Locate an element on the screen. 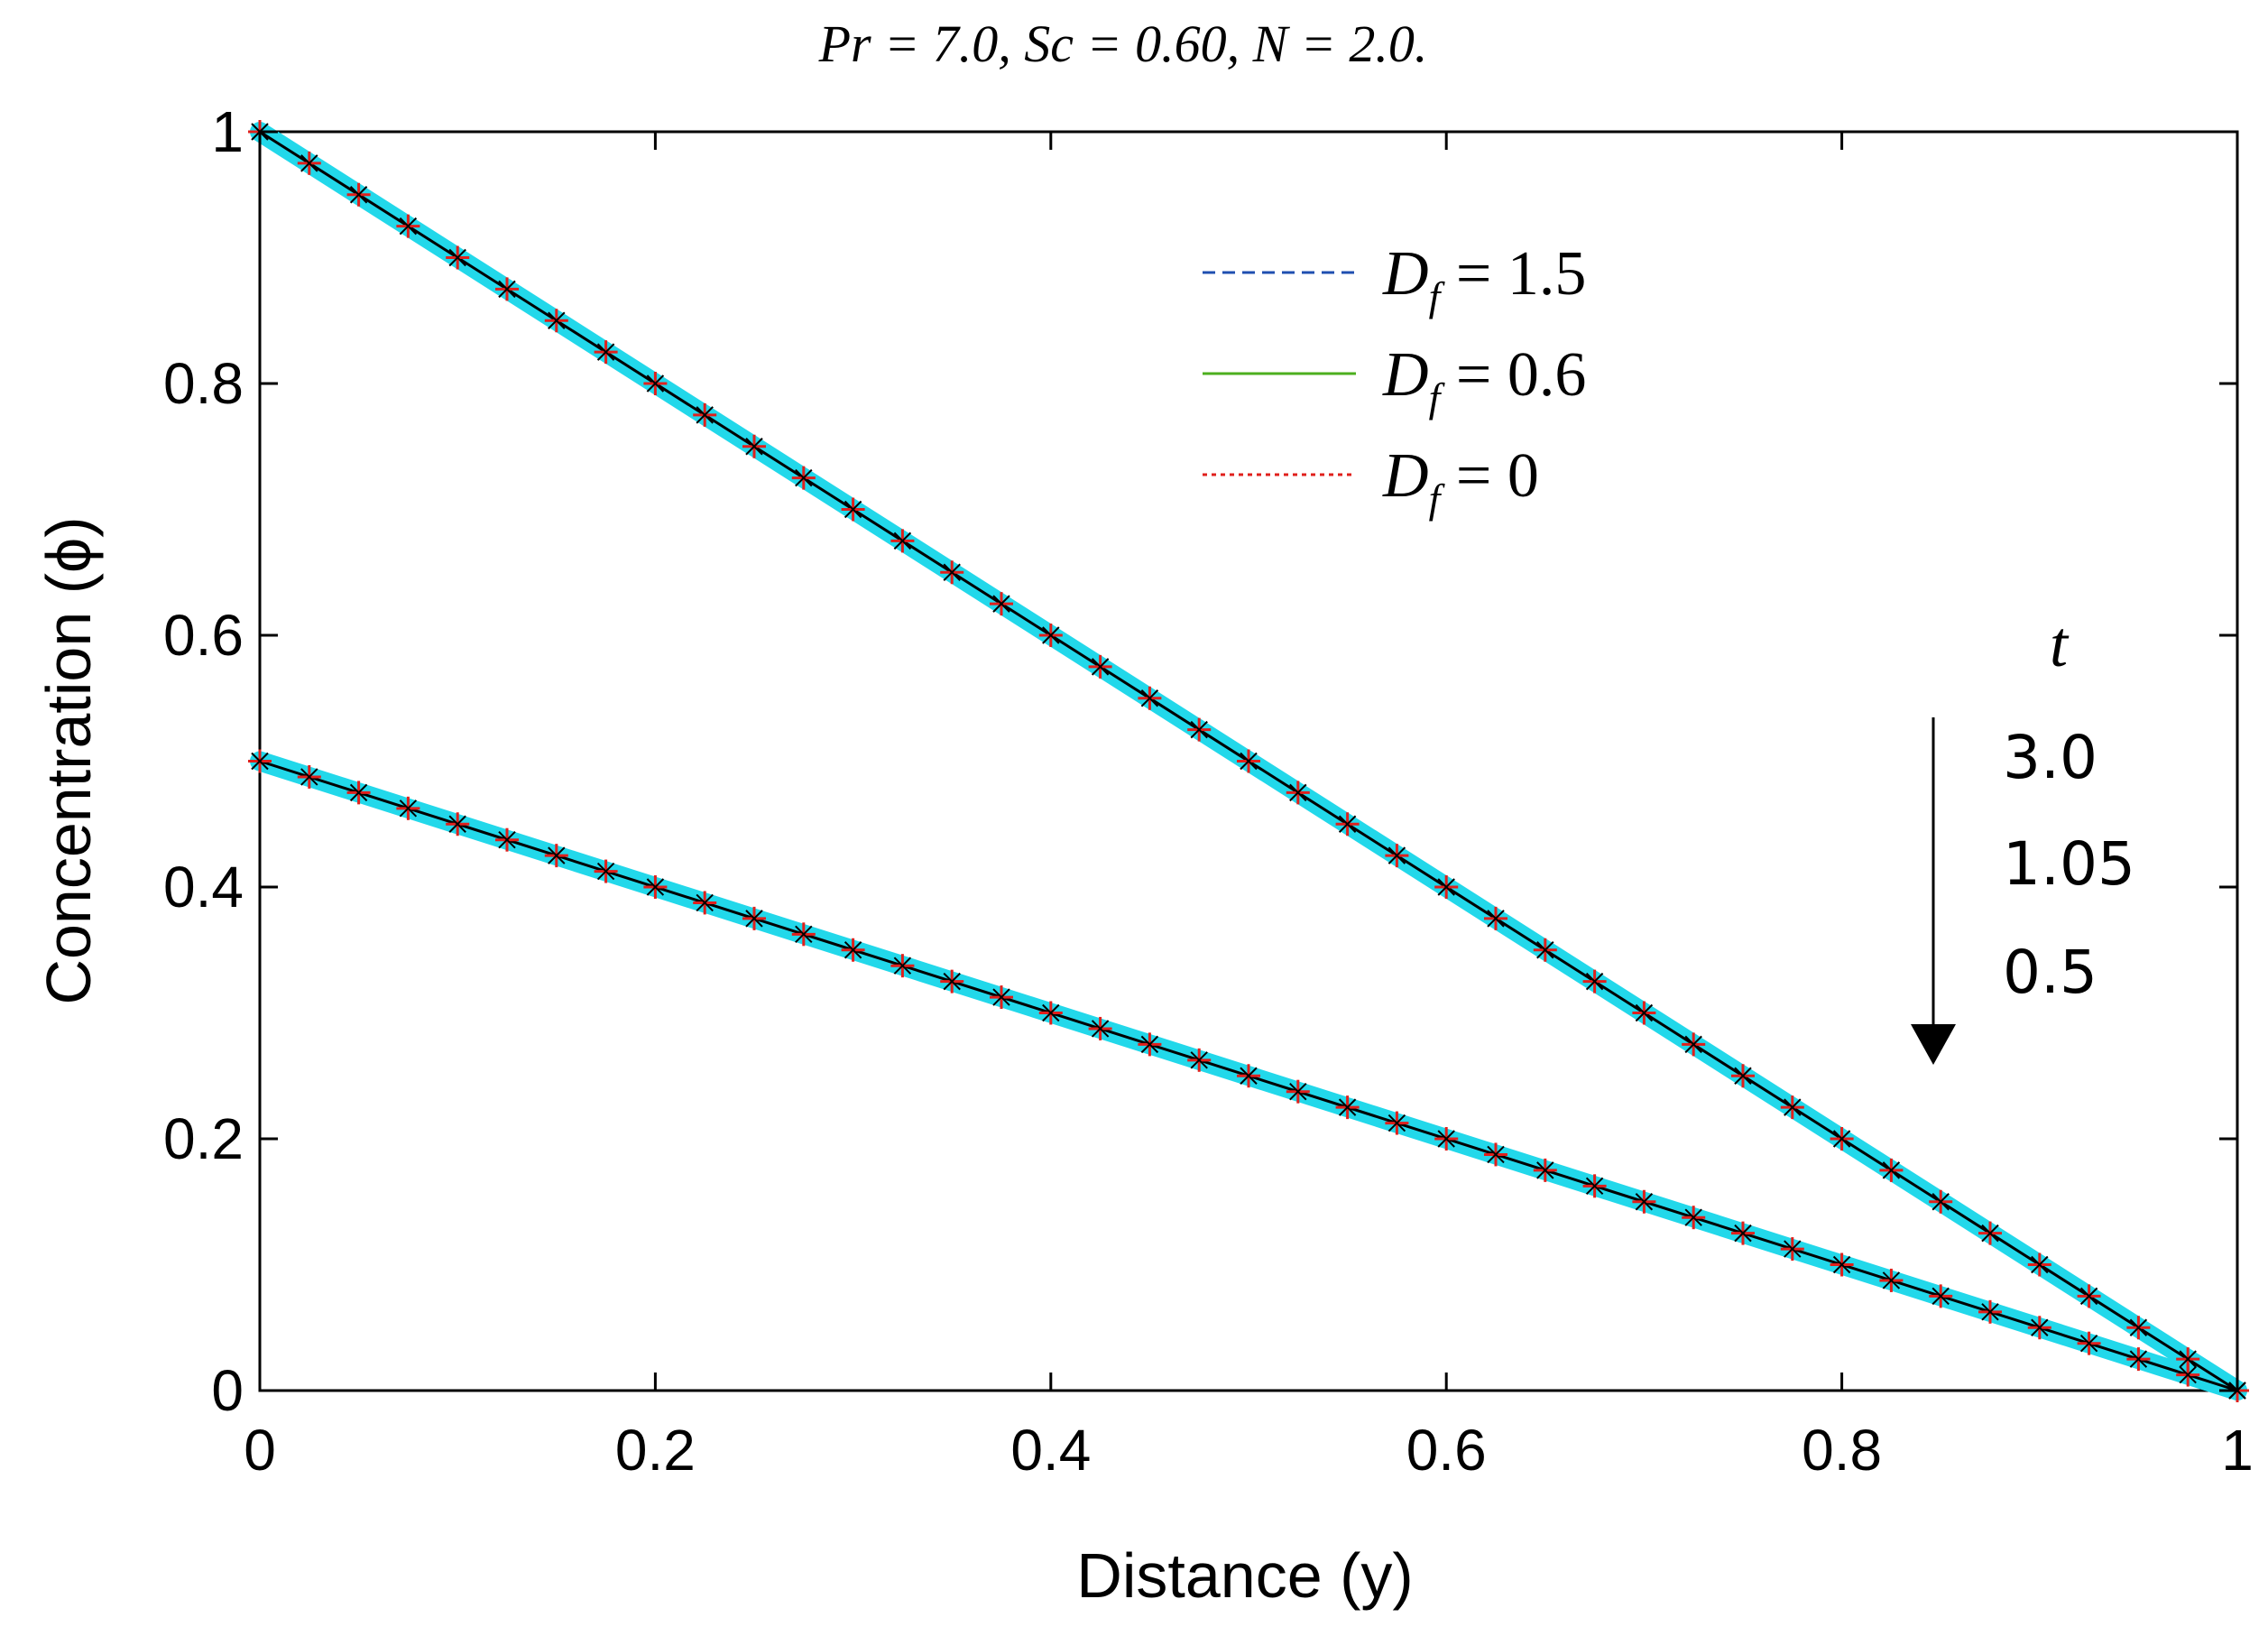 This screenshot has height=1636, width=2268. annotation-value-3: 0.5 is located at coordinates (2050, 972).